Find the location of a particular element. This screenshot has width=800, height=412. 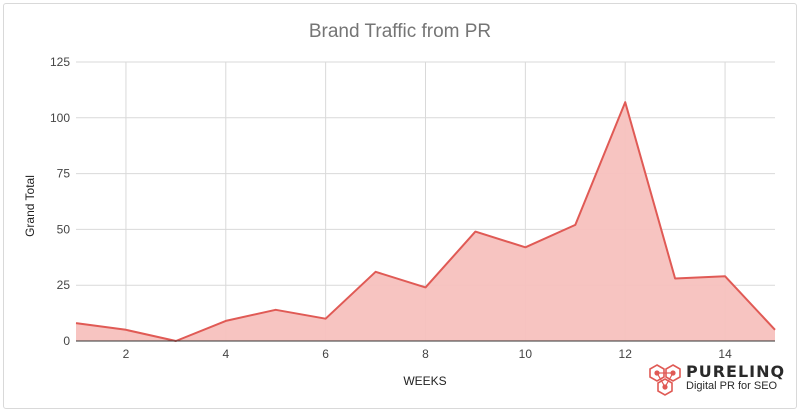

y-tick-label: 125 is located at coordinates (60, 62).